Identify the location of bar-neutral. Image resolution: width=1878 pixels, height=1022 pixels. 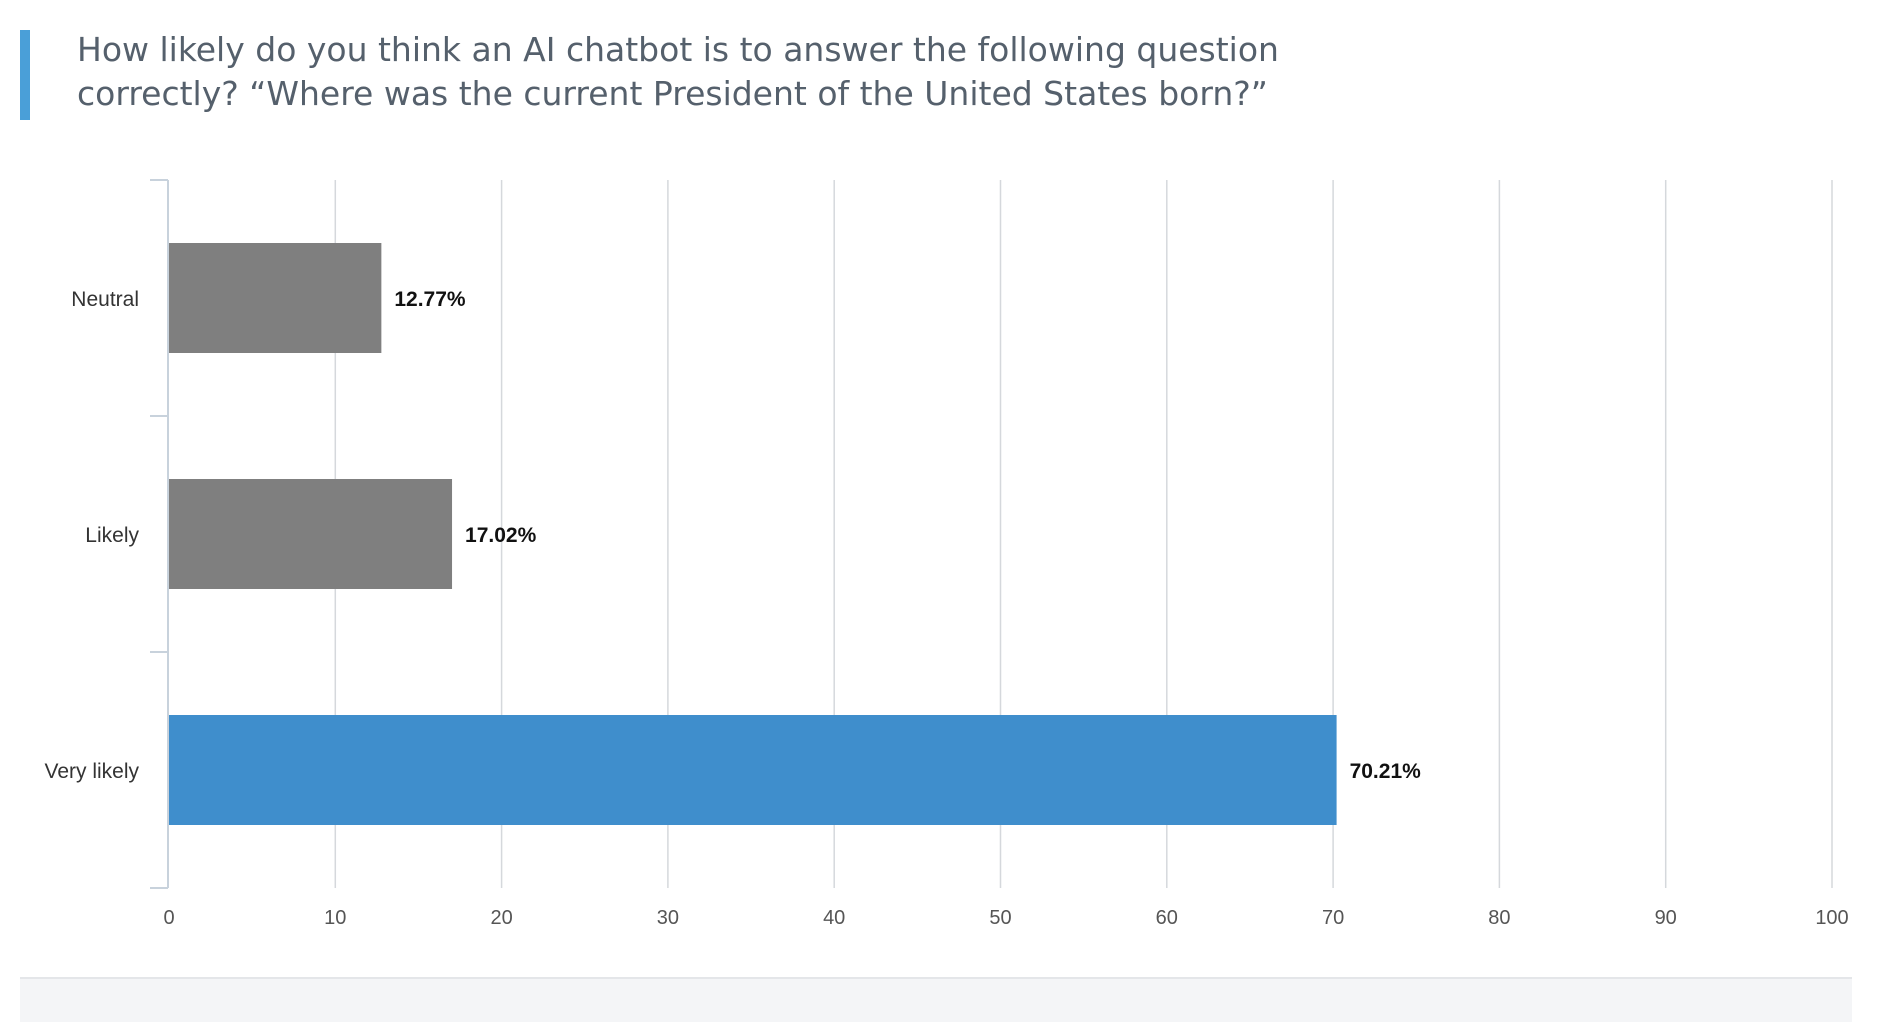
(275, 298).